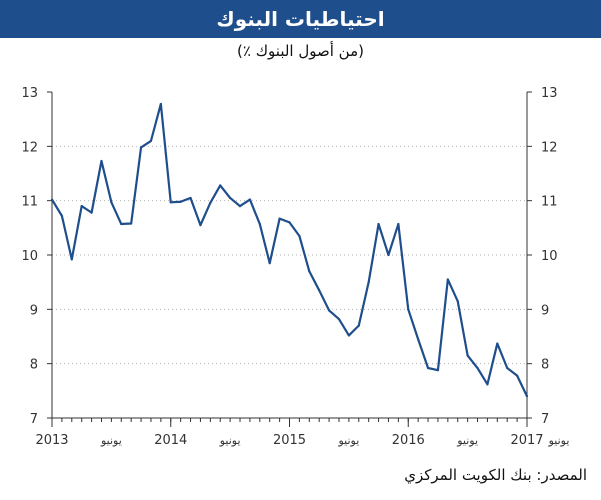  I want to click on chart-subtitle: (٪ من أصول البنوك), so click(300, 51).